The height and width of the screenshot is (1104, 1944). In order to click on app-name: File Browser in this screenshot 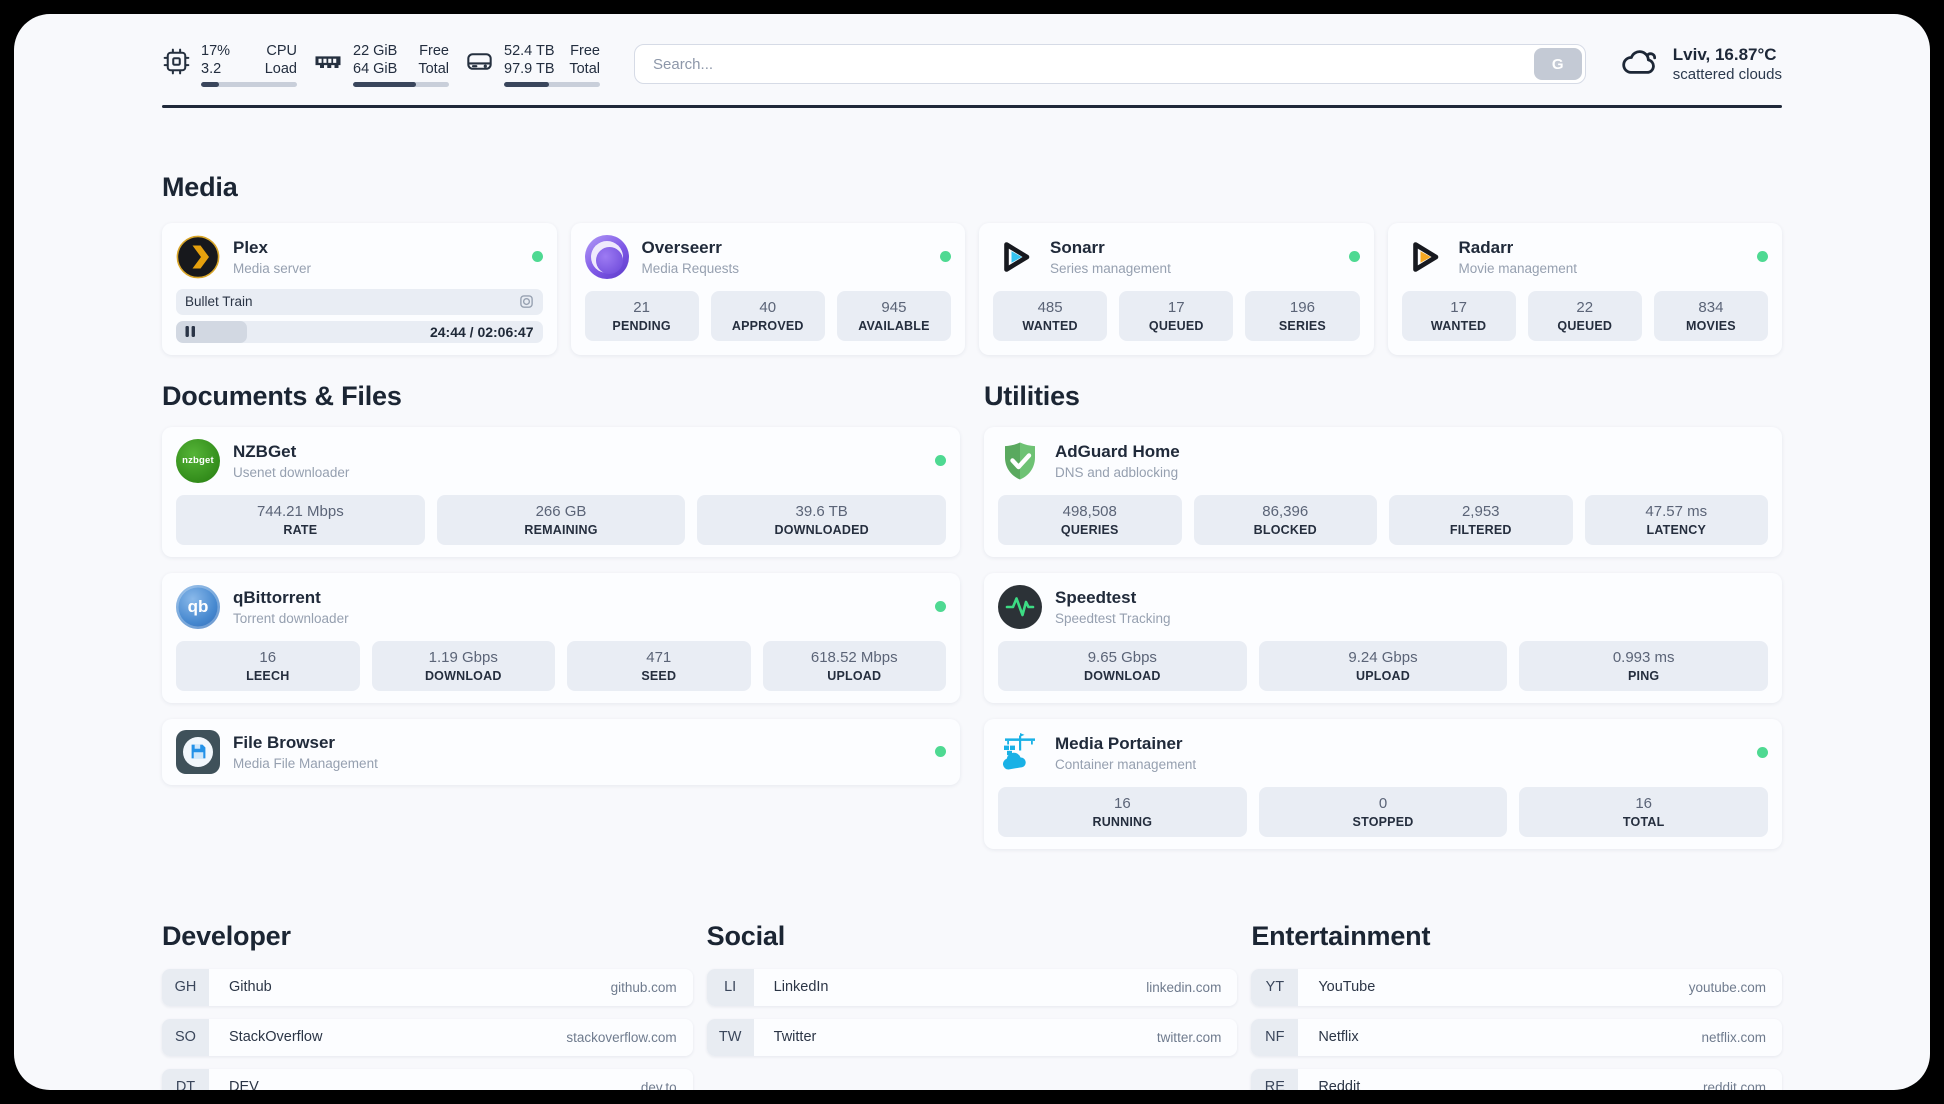, I will do `click(284, 742)`.